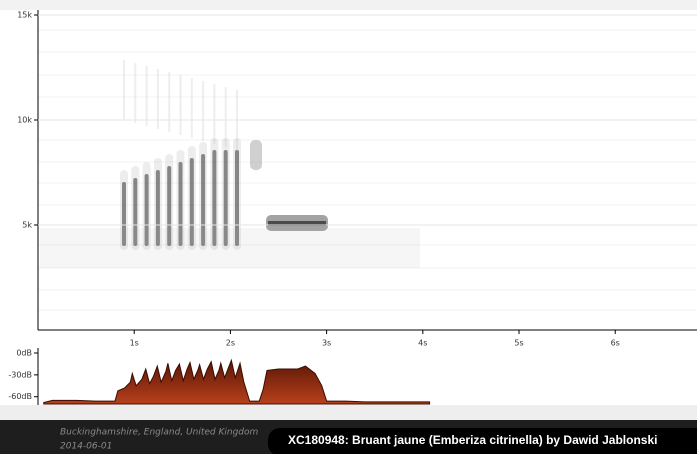 The image size is (697, 454). Describe the element at coordinates (518, 343) in the screenshot. I see `x-tick-label: 5s` at that location.